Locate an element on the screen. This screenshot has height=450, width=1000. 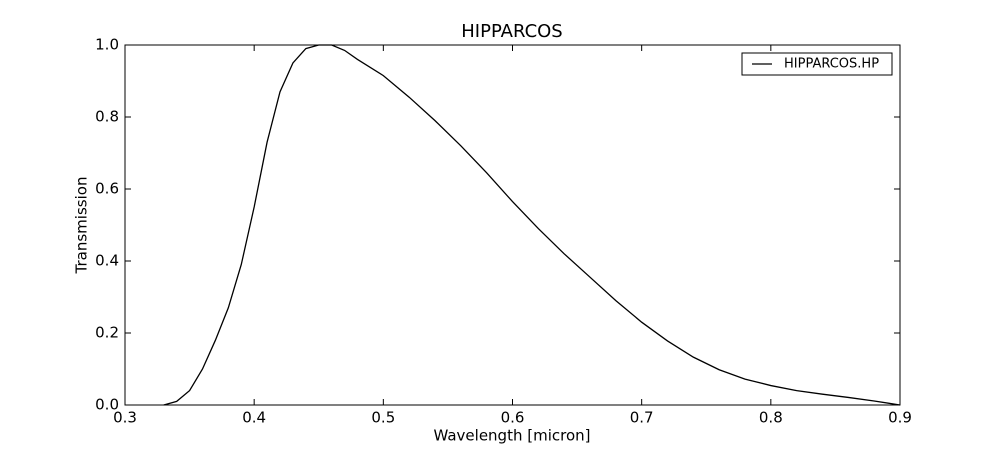
y-tick-label: 0.2 is located at coordinates (107, 333).